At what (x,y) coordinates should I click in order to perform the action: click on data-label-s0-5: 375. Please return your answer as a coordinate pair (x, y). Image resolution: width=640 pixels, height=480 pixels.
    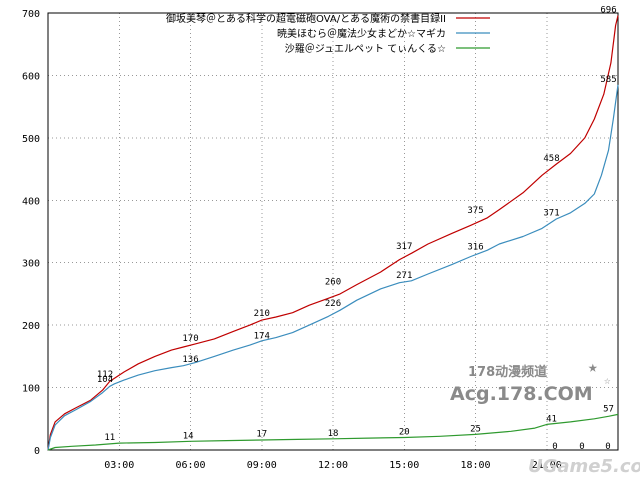
    Looking at the image, I should click on (475, 211).